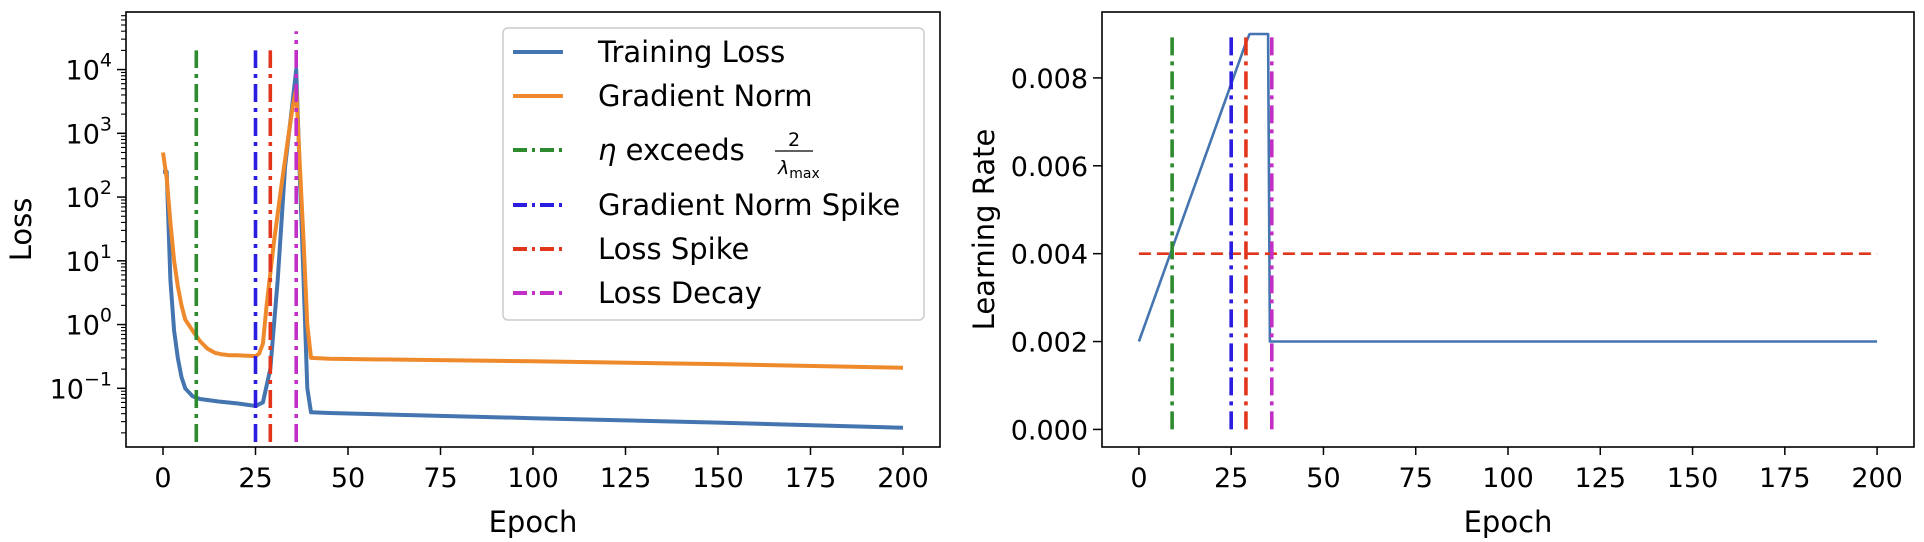 The image size is (1924, 542). I want to click on legend-label: Gradient Norm, so click(705, 96).